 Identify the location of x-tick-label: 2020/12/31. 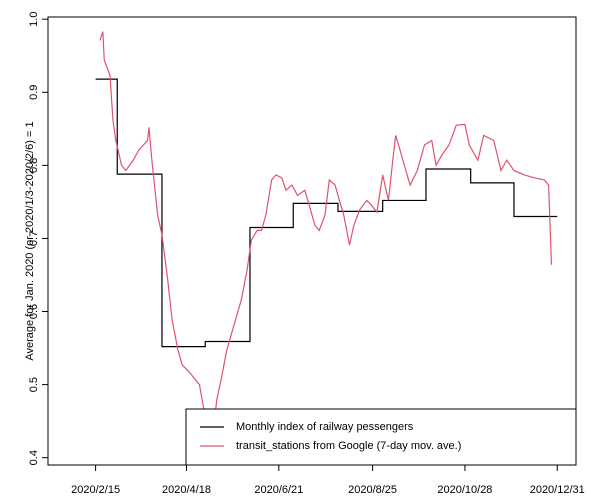
(557, 490).